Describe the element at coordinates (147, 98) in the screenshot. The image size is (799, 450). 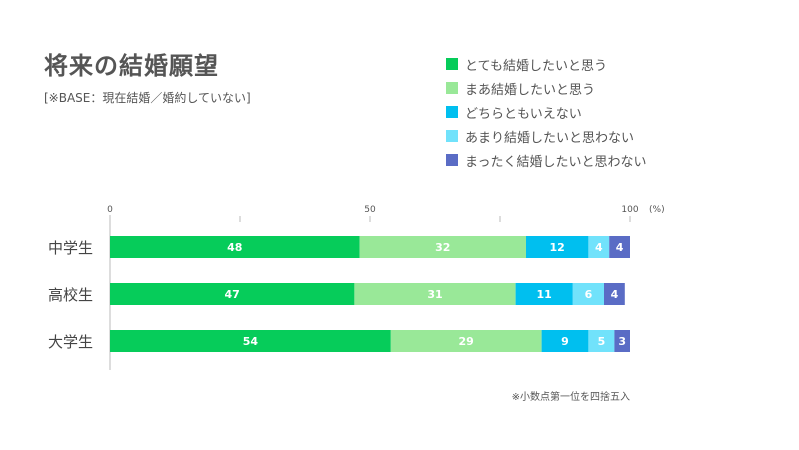
I see `chart-subtitle: [※BASE：現在結婚／婚約していない]` at that location.